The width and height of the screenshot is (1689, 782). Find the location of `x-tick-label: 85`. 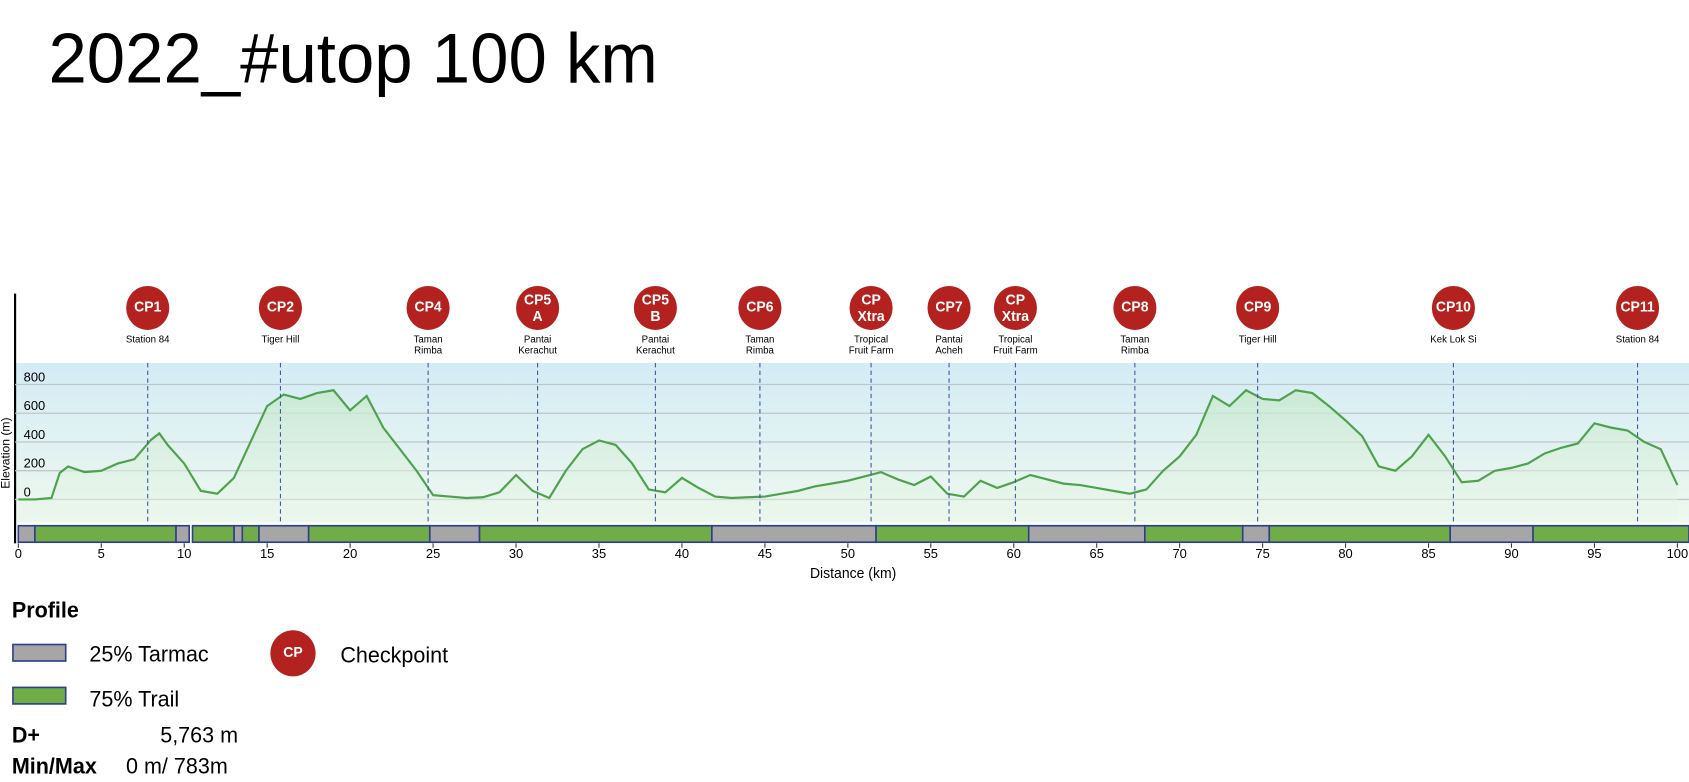

x-tick-label: 85 is located at coordinates (1428, 553).